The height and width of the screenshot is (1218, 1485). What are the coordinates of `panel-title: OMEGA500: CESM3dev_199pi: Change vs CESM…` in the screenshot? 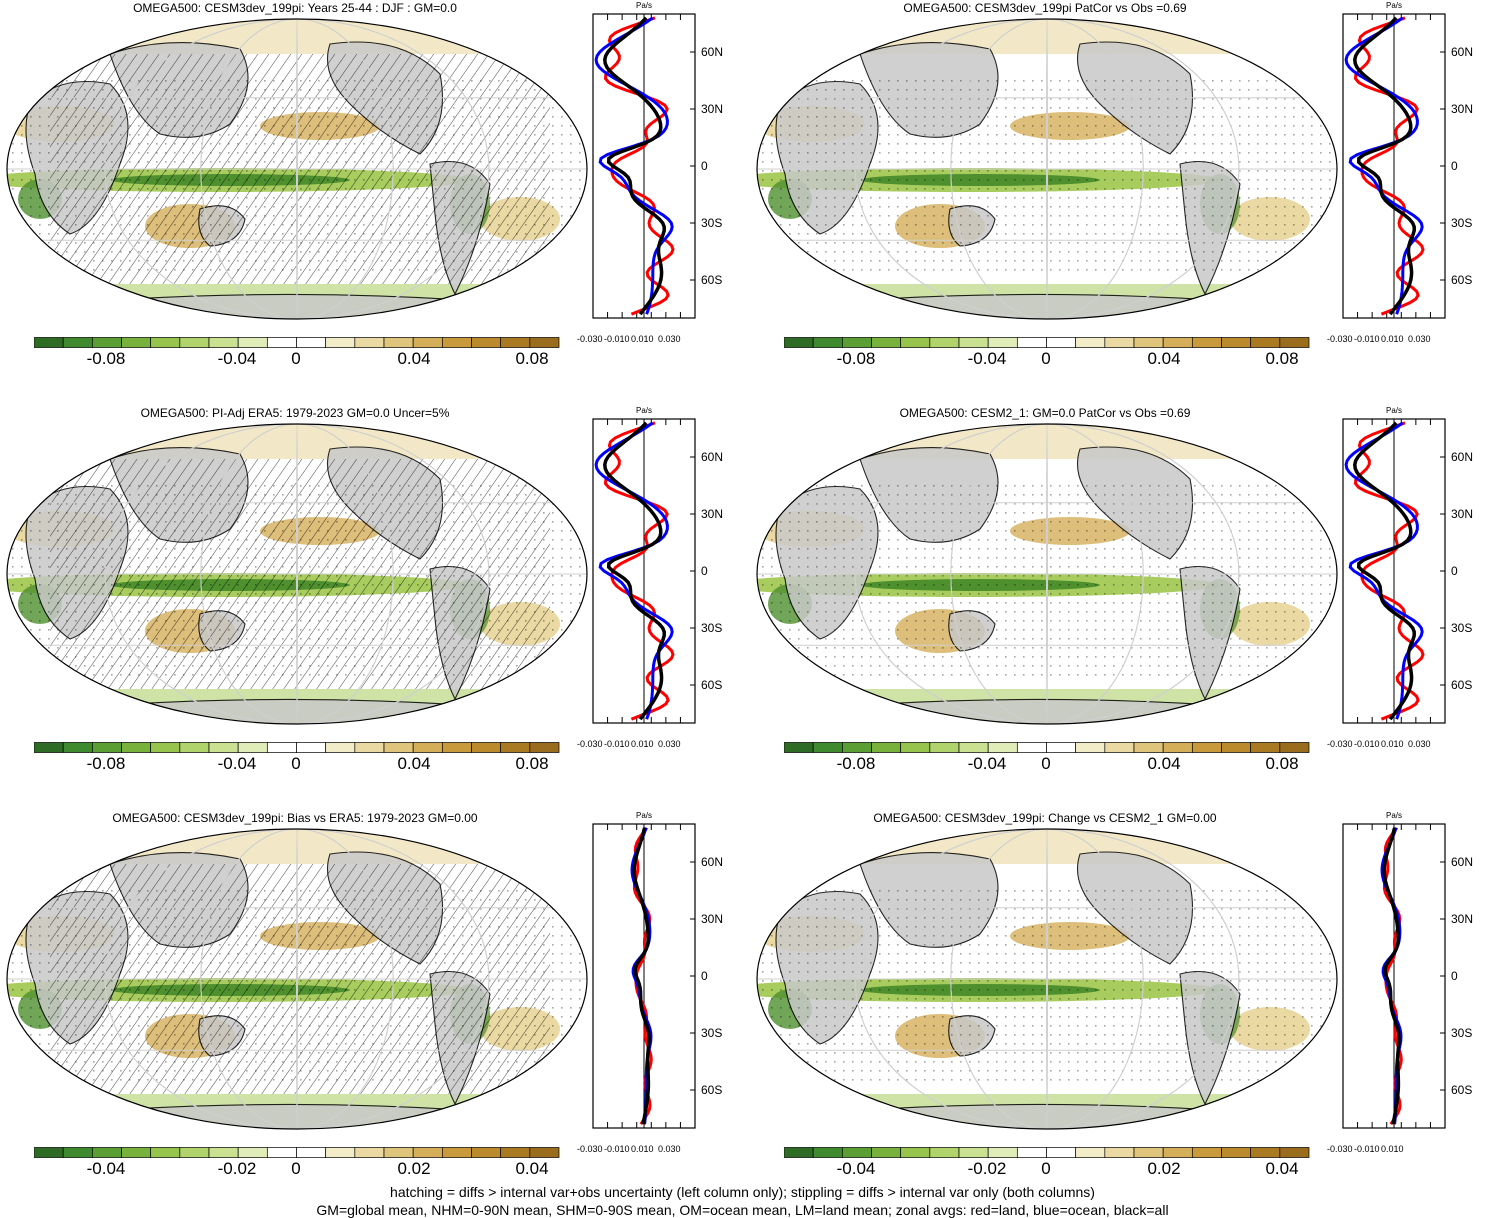 It's located at (1045, 818).